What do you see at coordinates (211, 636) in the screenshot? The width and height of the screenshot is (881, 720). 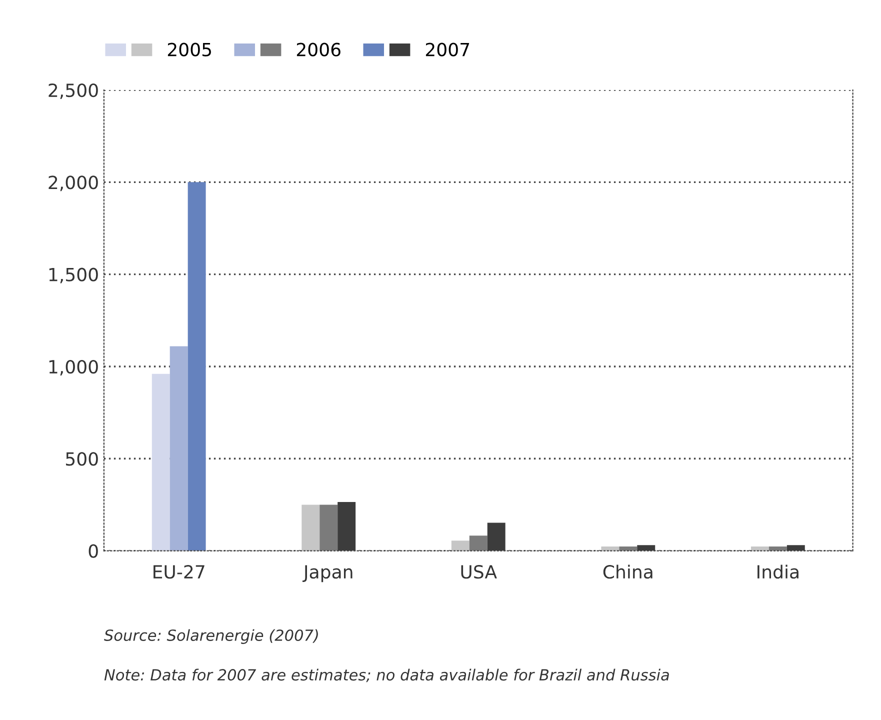 I see `source-note: Source: Solarenergie (2007)` at bounding box center [211, 636].